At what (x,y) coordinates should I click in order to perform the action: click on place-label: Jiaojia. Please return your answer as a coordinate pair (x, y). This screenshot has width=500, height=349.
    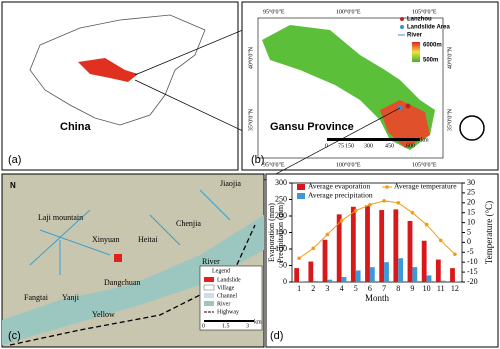
    Looking at the image, I should click on (230, 183).